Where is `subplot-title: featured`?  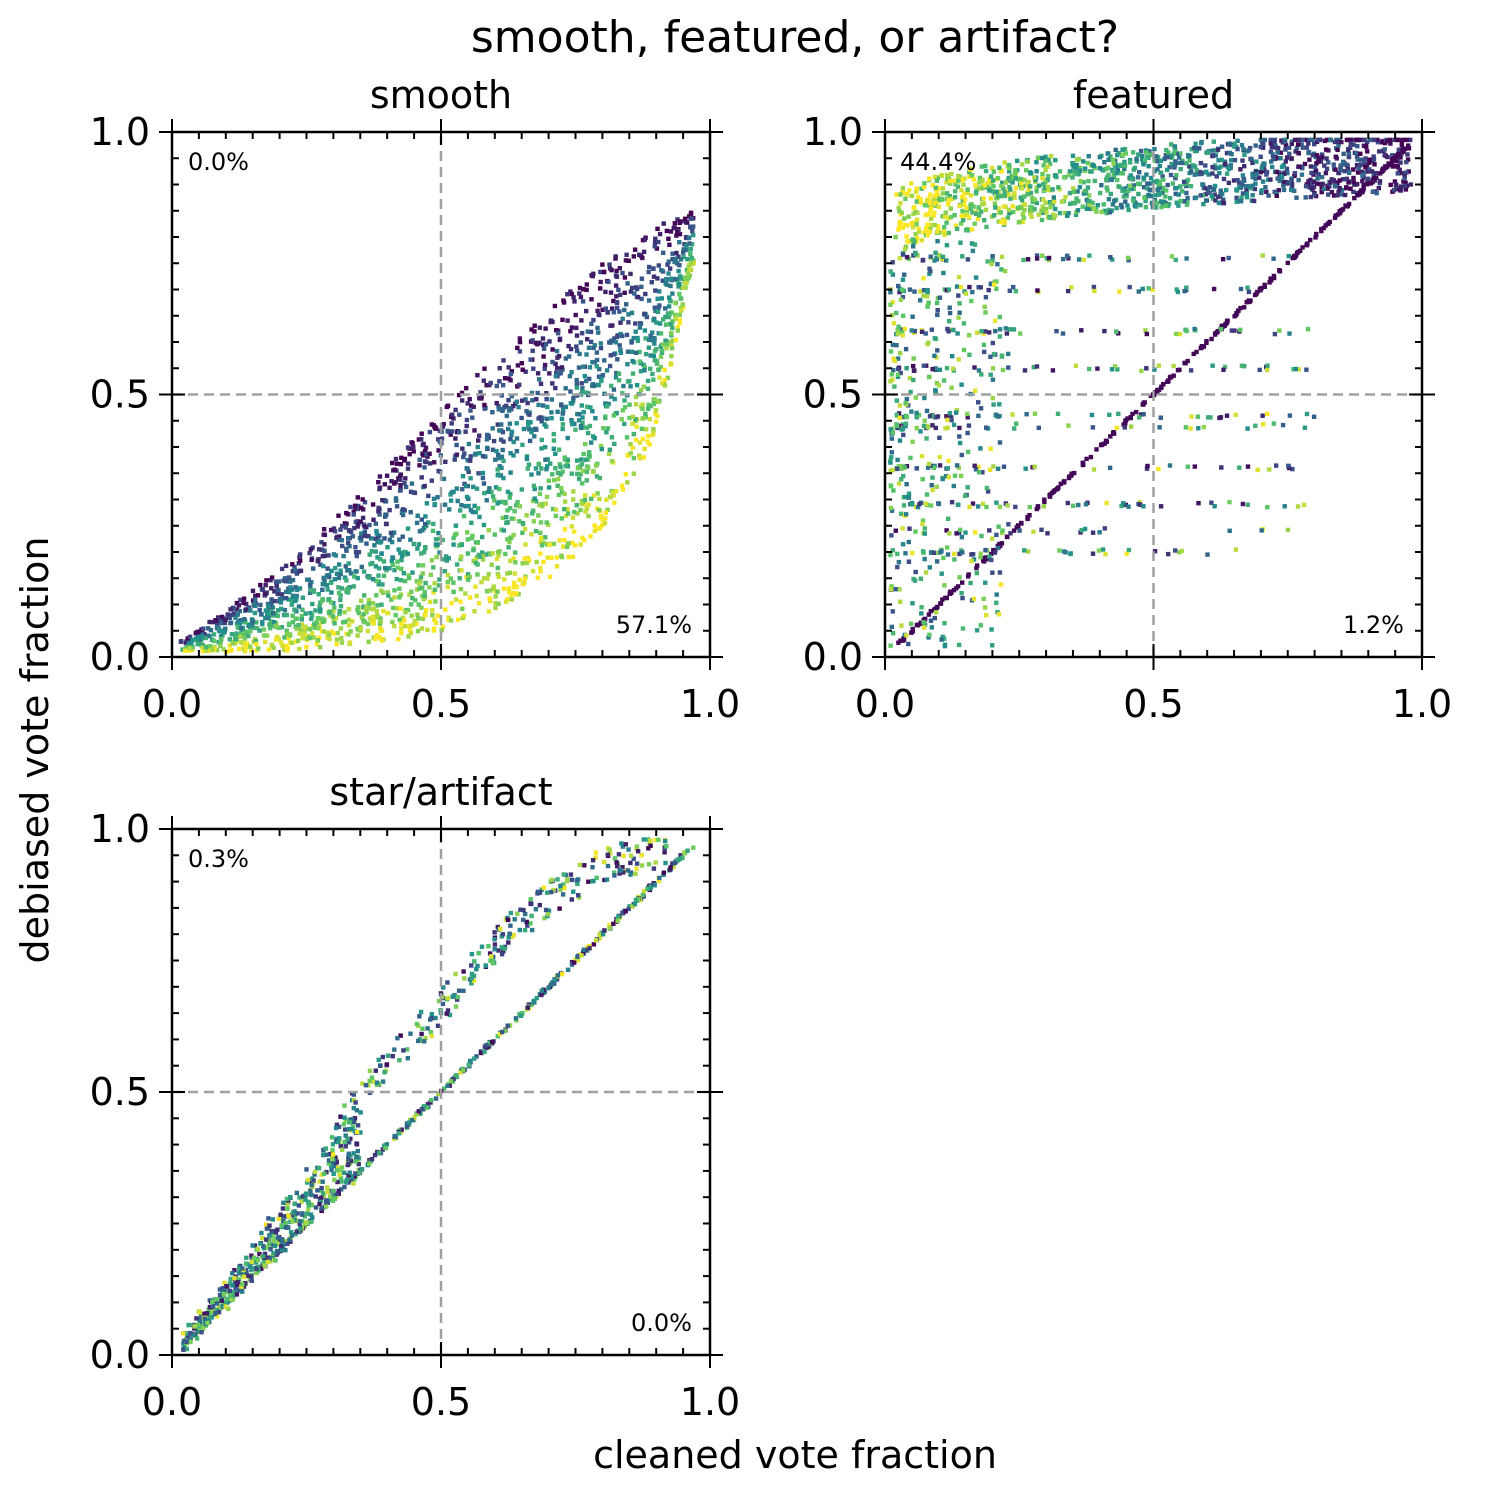
subplot-title: featured is located at coordinates (1153, 95).